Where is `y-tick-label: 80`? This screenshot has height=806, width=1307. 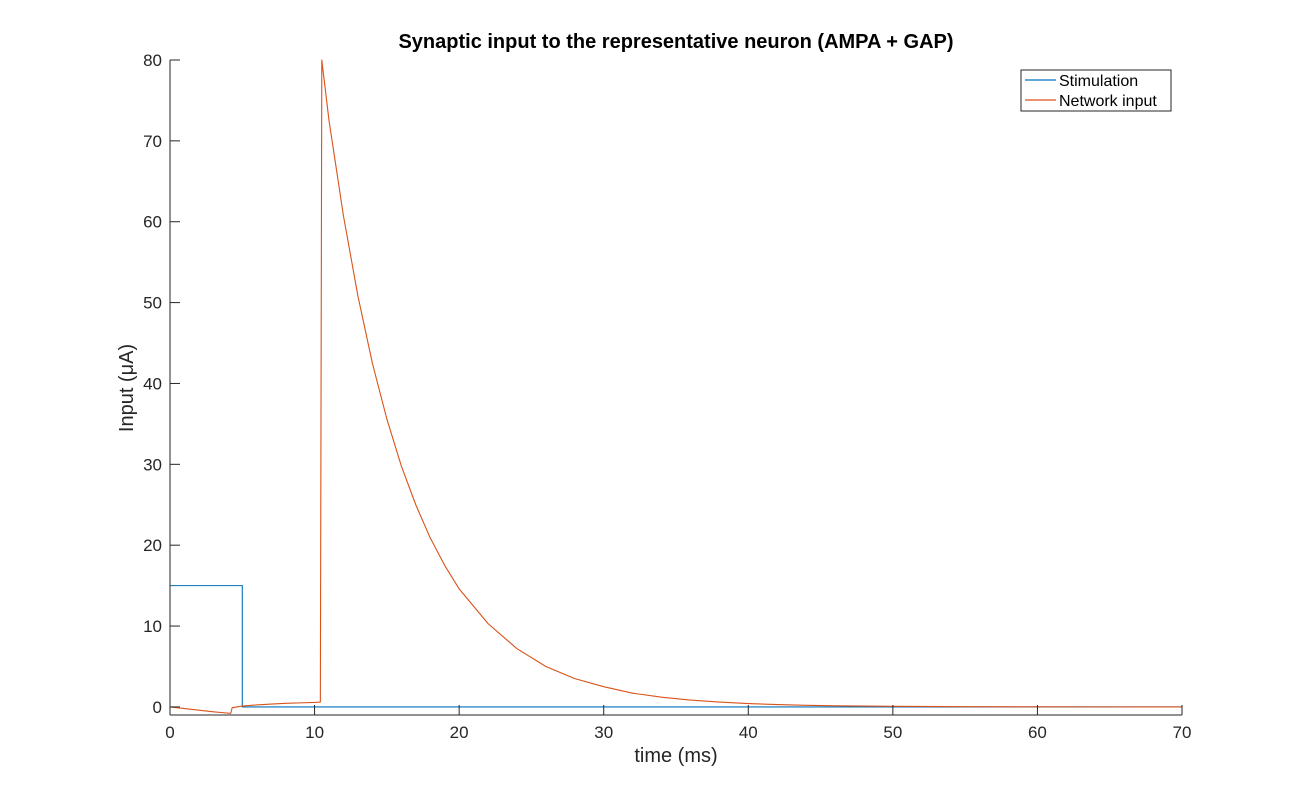
y-tick-label: 80 is located at coordinates (152, 60).